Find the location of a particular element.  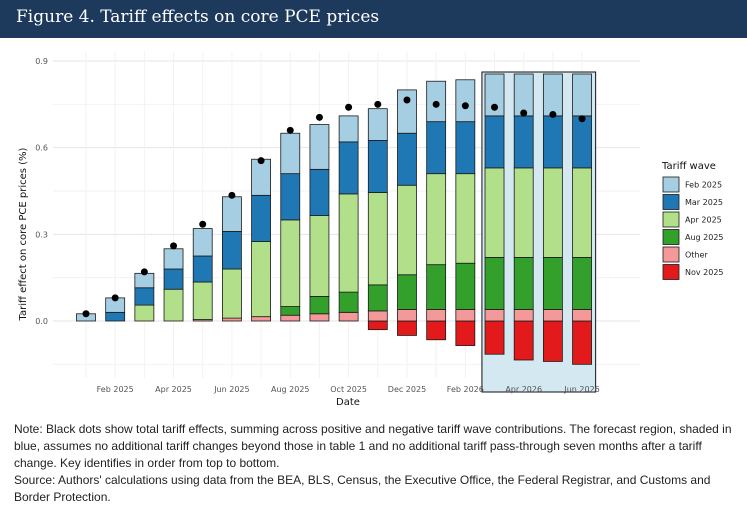

legend-swatch-nov-2025 is located at coordinates (671, 272).